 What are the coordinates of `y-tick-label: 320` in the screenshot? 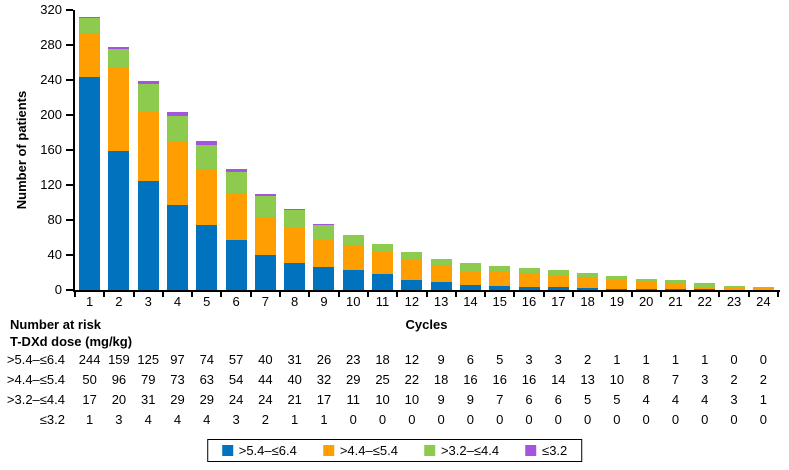 It's located at (51, 9).